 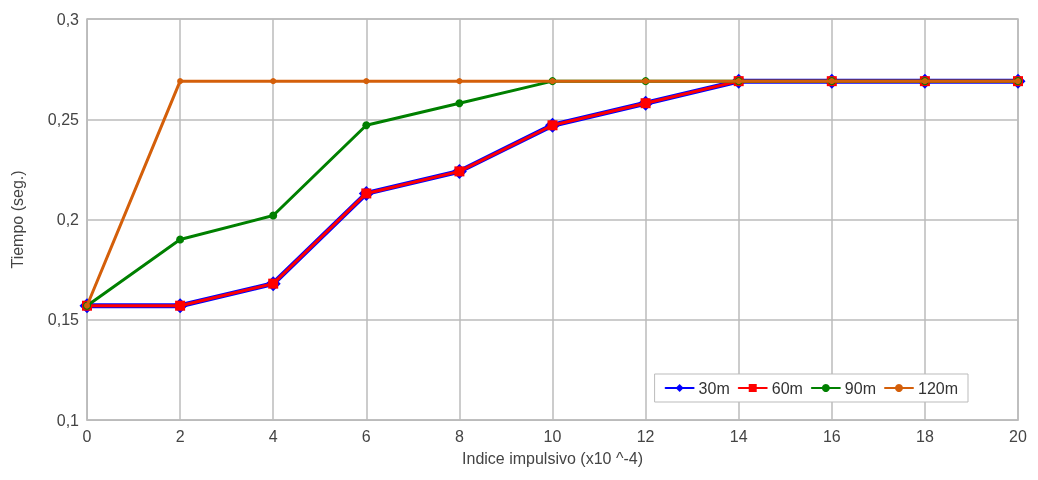 What do you see at coordinates (273, 436) in the screenshot?
I see `x-tick-label: 4` at bounding box center [273, 436].